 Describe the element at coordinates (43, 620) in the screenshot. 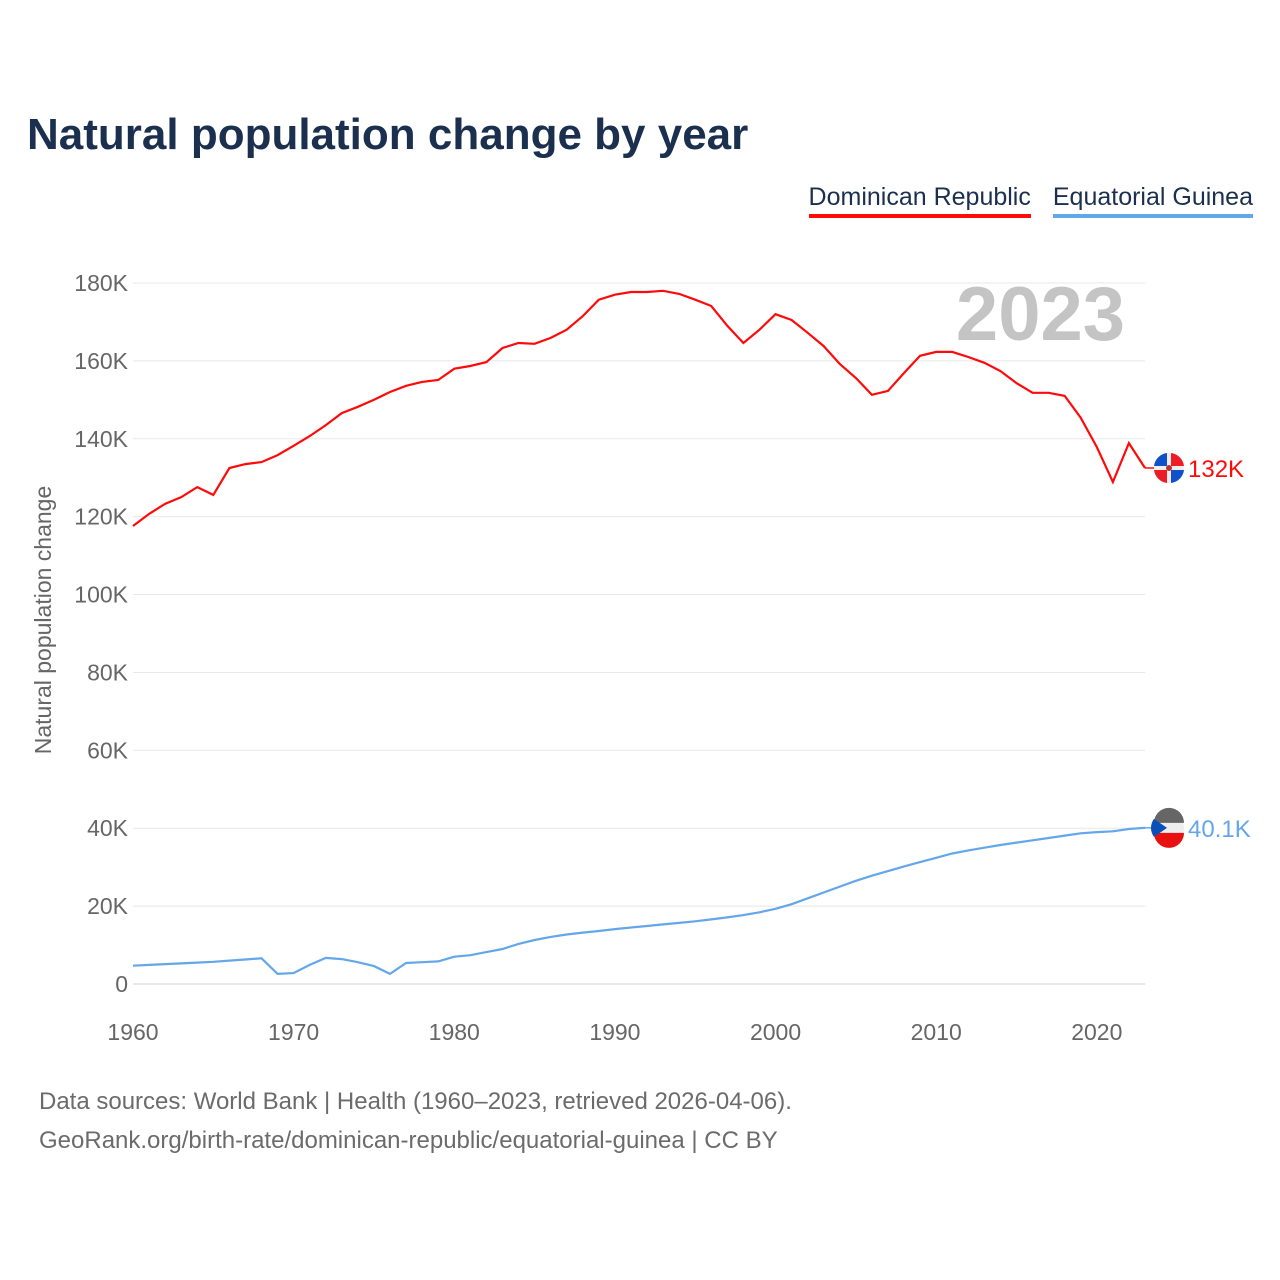

I see `y-axis-label: Natural population change` at that location.